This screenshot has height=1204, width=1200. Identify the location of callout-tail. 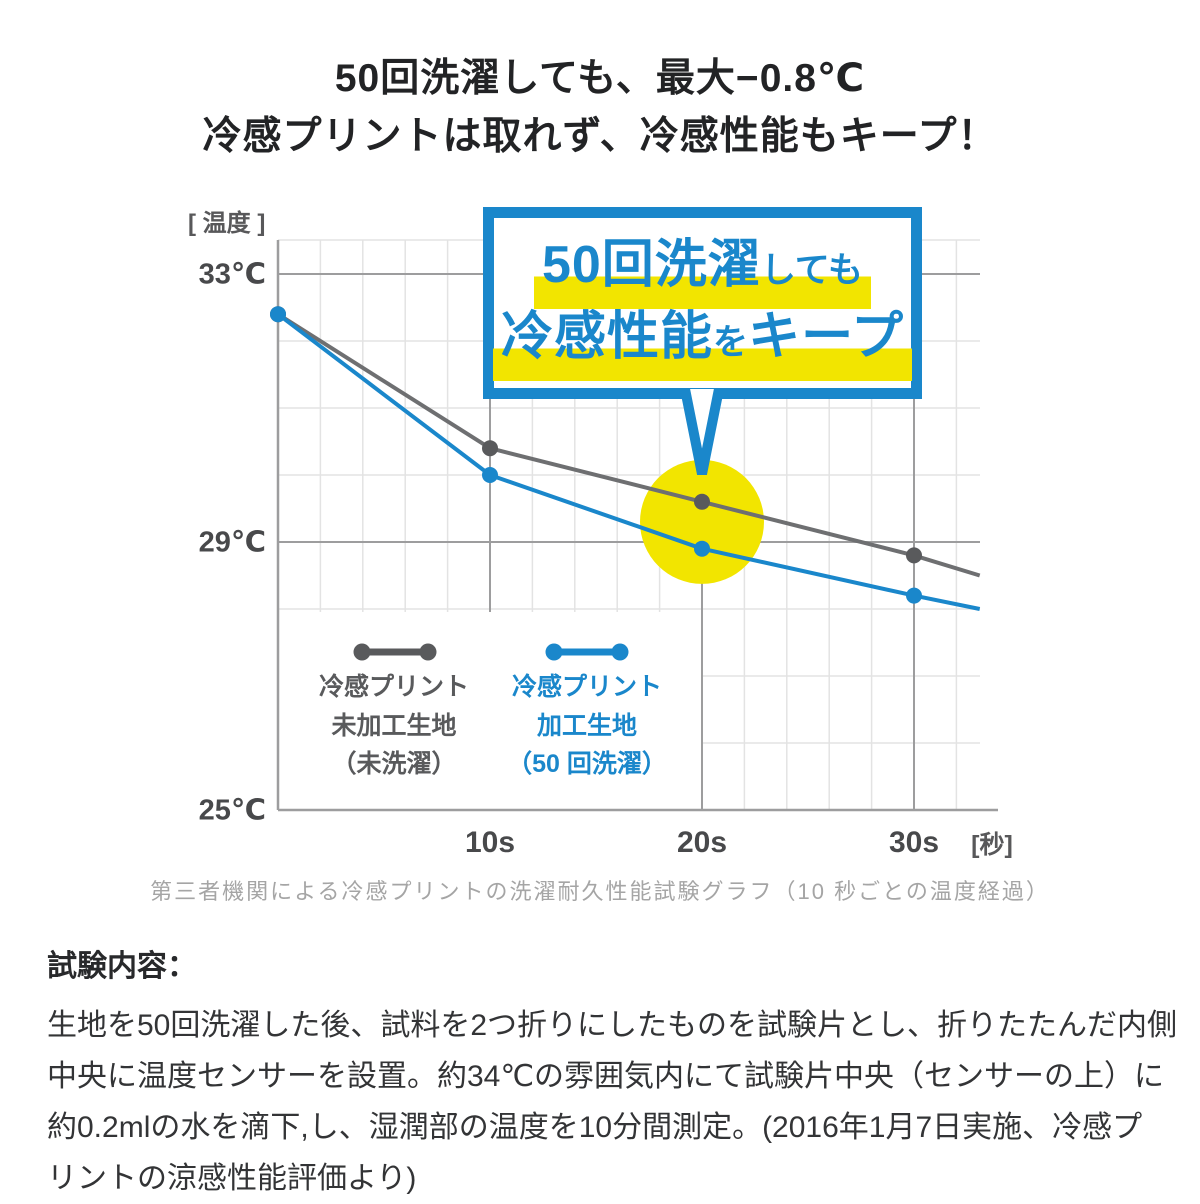
(702, 431).